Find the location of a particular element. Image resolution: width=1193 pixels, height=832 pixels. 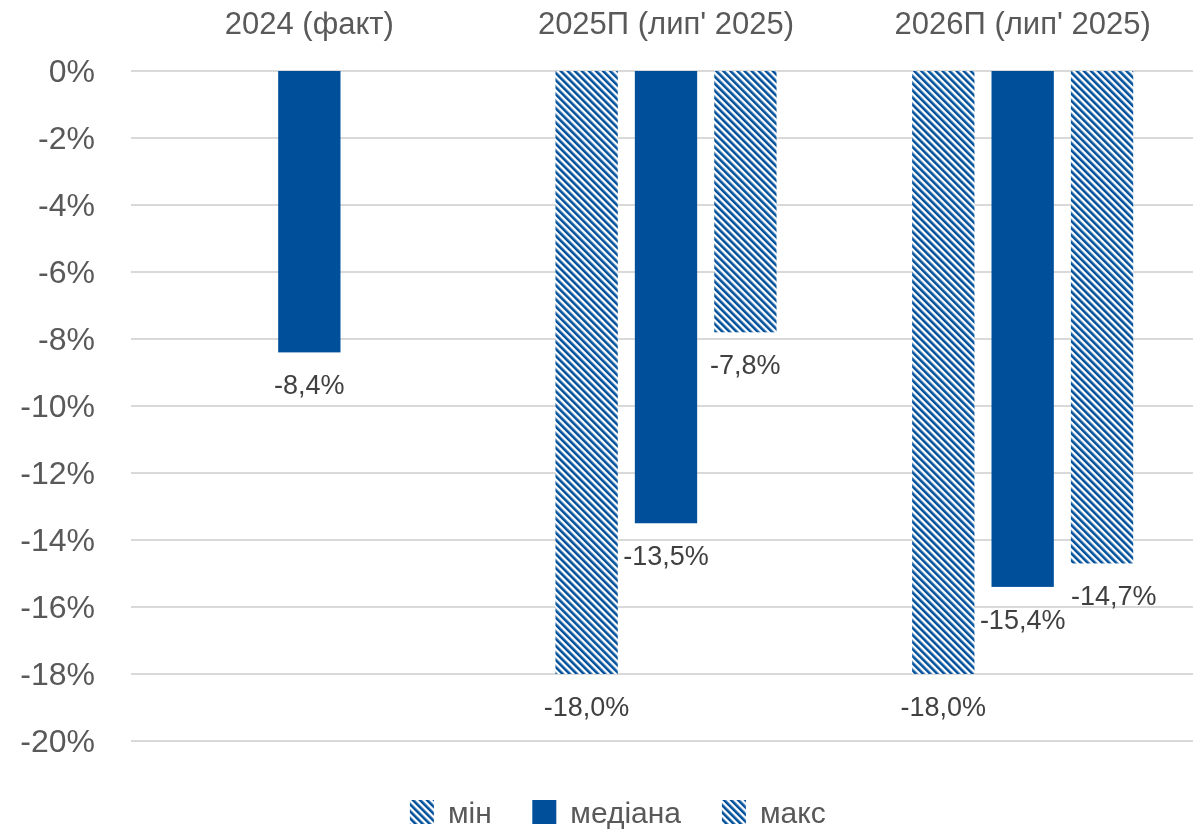

x-tick-label: 2026П (лип' 2025) is located at coordinates (1022, 23).